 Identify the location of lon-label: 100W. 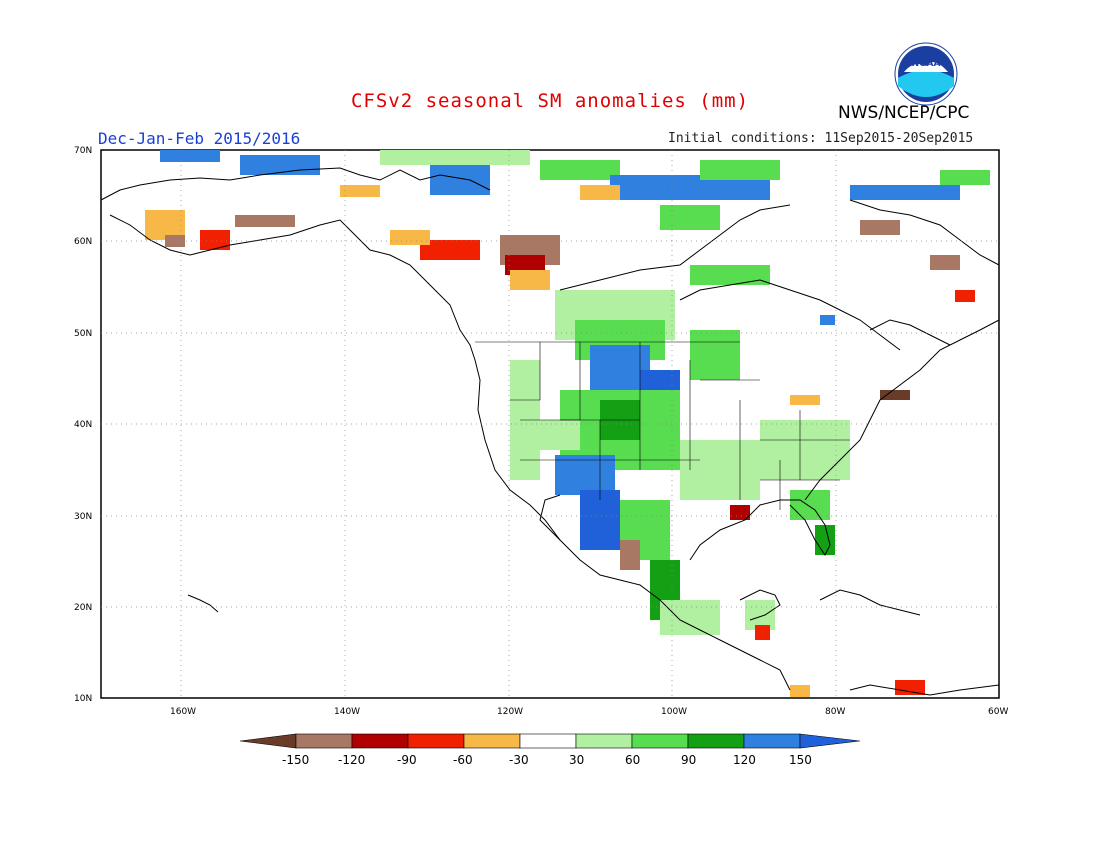
(674, 712).